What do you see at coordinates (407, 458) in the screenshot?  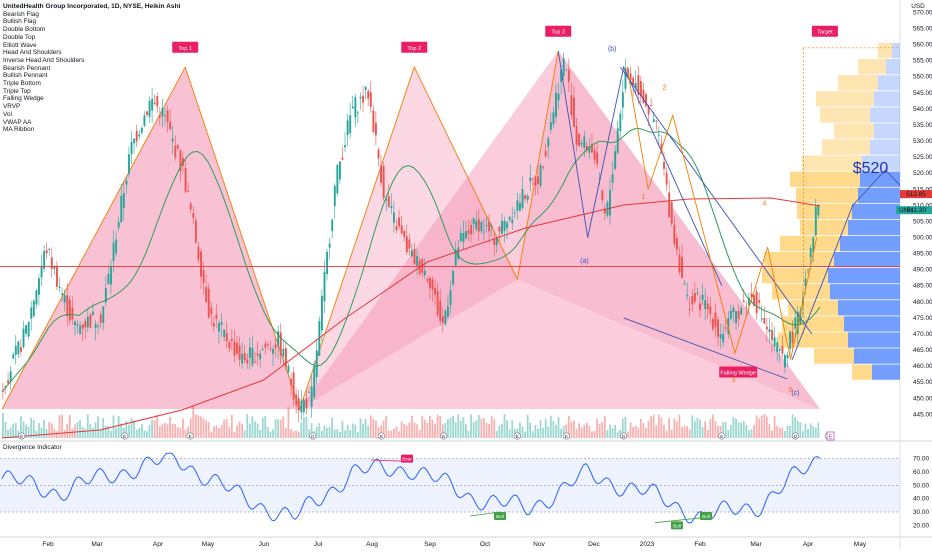 I see `bear-label-bg` at bounding box center [407, 458].